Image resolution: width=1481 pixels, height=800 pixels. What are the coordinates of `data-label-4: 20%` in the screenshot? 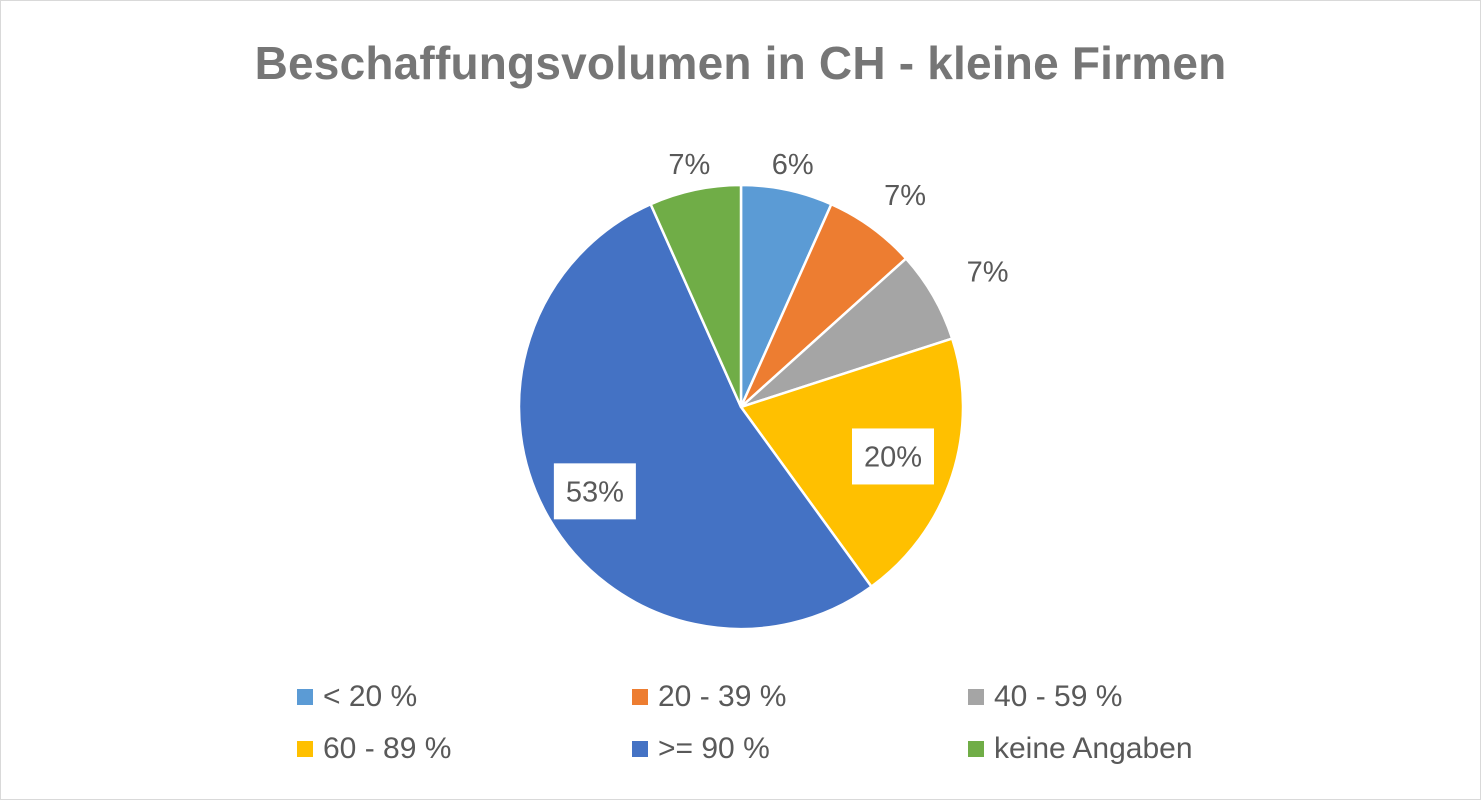 It's located at (893, 457).